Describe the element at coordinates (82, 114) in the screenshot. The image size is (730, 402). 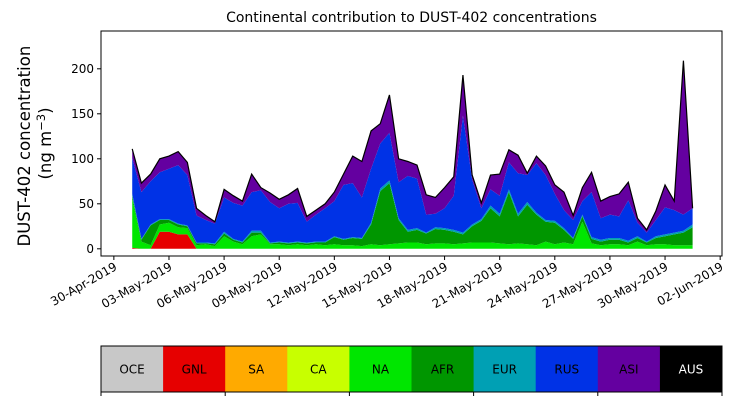
I see `y-tick-label: 150` at that location.